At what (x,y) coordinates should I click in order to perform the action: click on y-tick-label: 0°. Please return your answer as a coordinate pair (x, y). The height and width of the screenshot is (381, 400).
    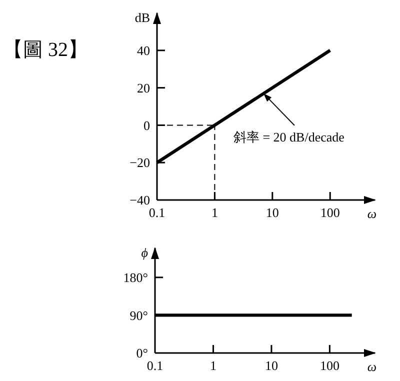
    Looking at the image, I should click on (142, 353).